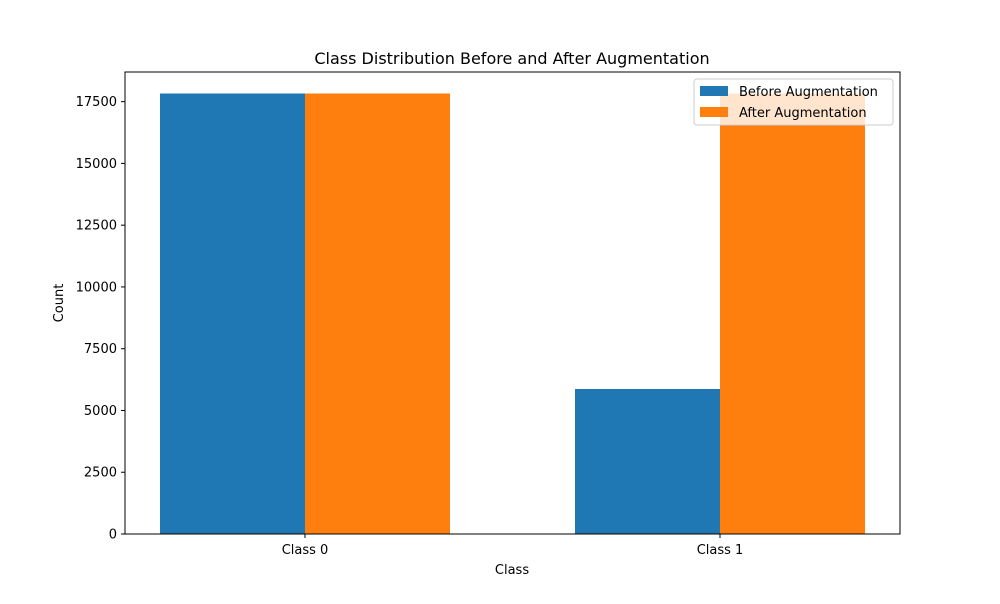 This screenshot has height=604, width=1000. Describe the element at coordinates (714, 91) in the screenshot. I see `legend-swatch-before` at that location.